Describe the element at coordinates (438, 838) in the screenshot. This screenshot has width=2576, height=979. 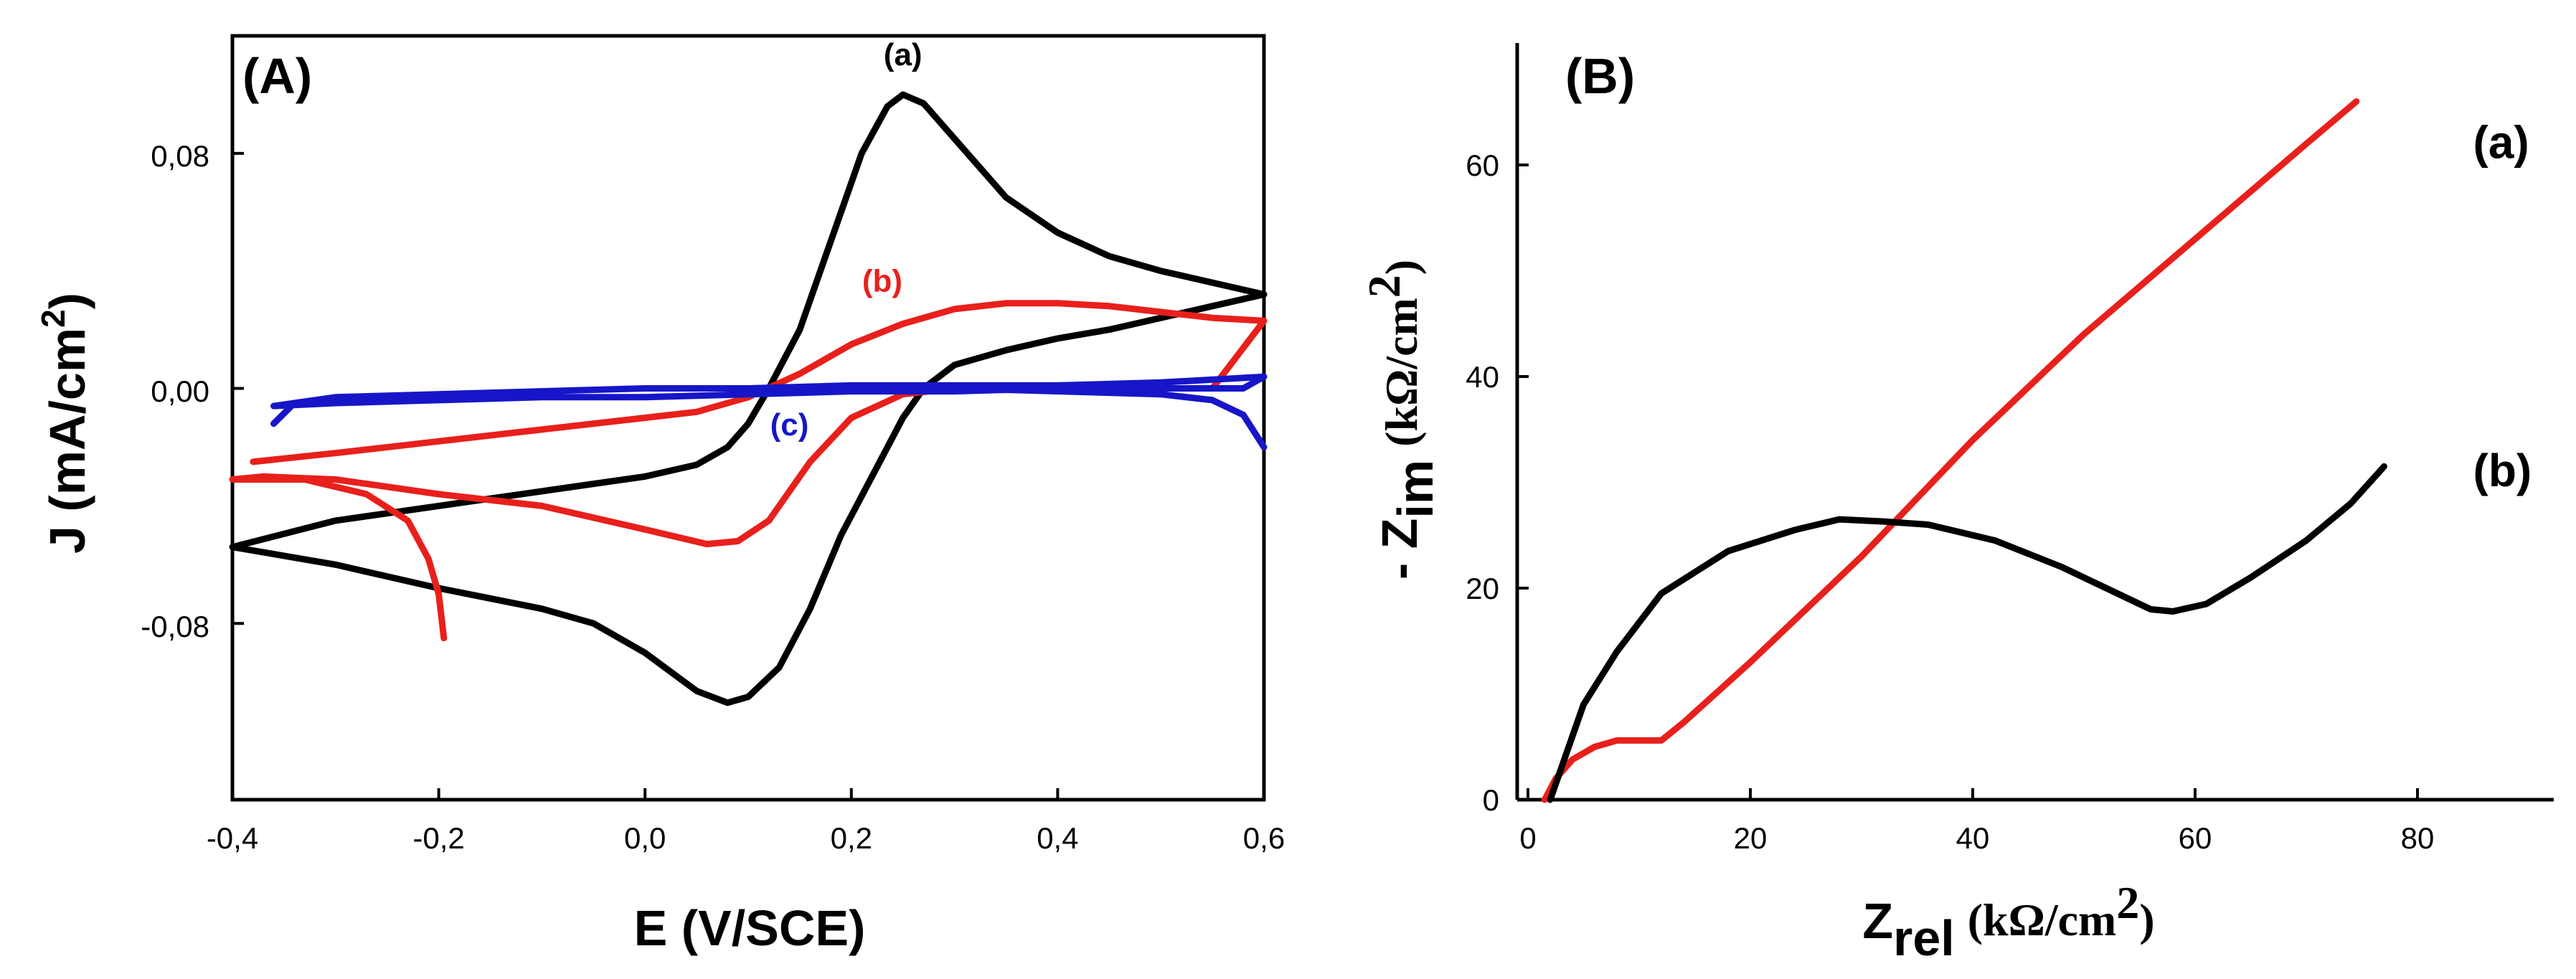
I see `cv-x-tick-label-1: -0,2` at that location.